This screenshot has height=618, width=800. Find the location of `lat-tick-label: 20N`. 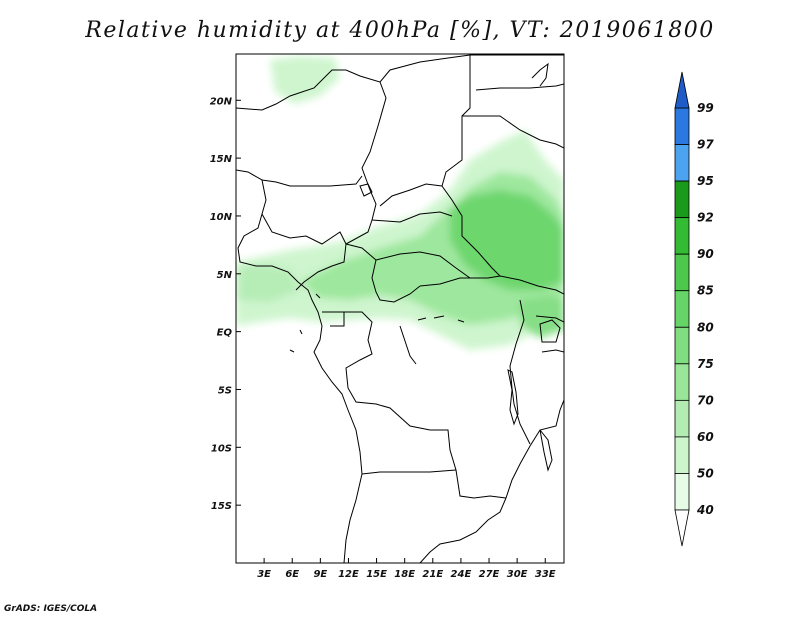

lat-tick-label: 20N is located at coordinates (221, 101).